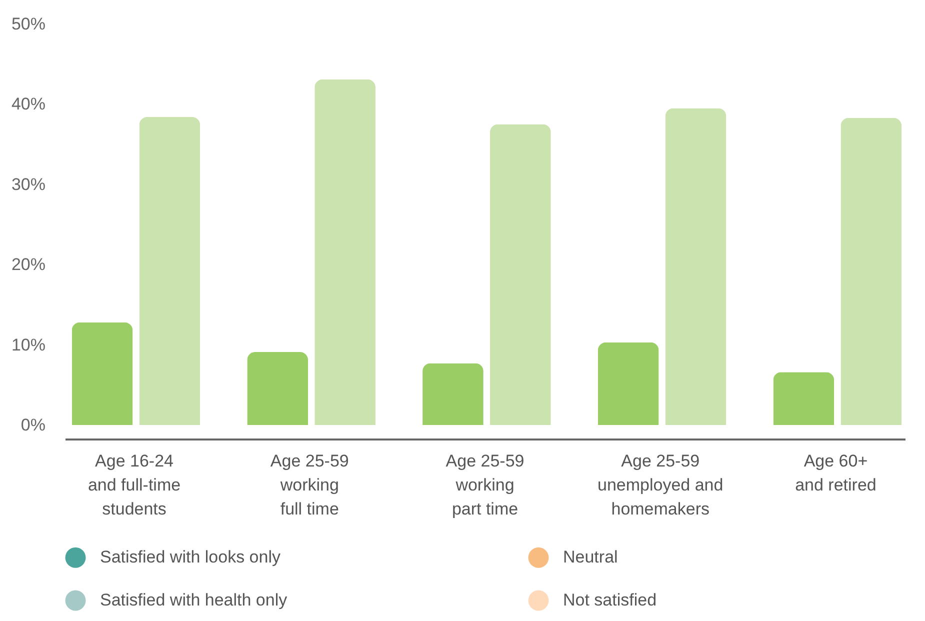 The image size is (925, 621). Describe the element at coordinates (485, 485) in the screenshot. I see `x-tick-label: Age 25-59 working part time` at that location.